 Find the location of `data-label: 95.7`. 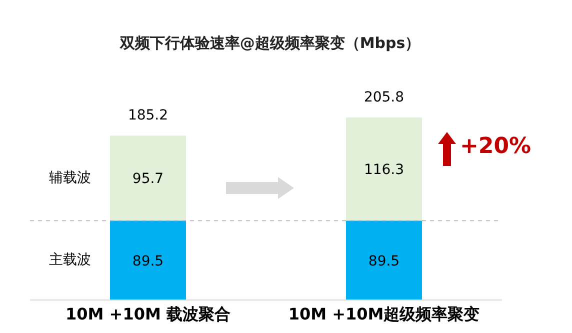

data-label: 95.7 is located at coordinates (148, 179).